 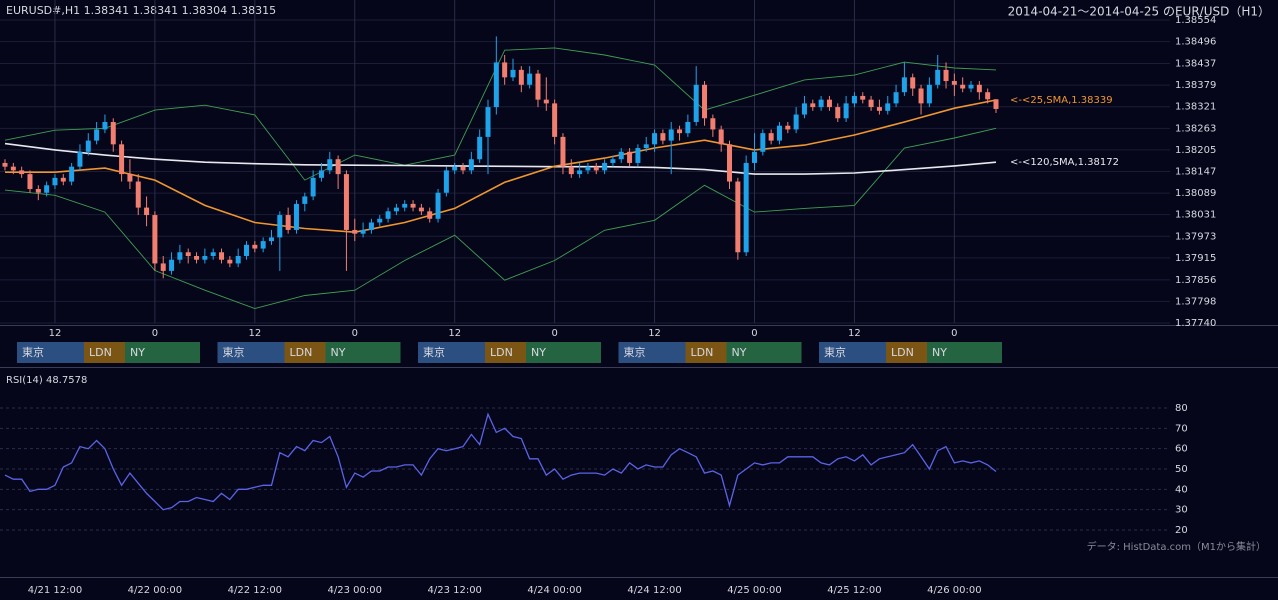 What do you see at coordinates (1195, 42) in the screenshot?
I see `y-tick-label: 1.38496` at bounding box center [1195, 42].